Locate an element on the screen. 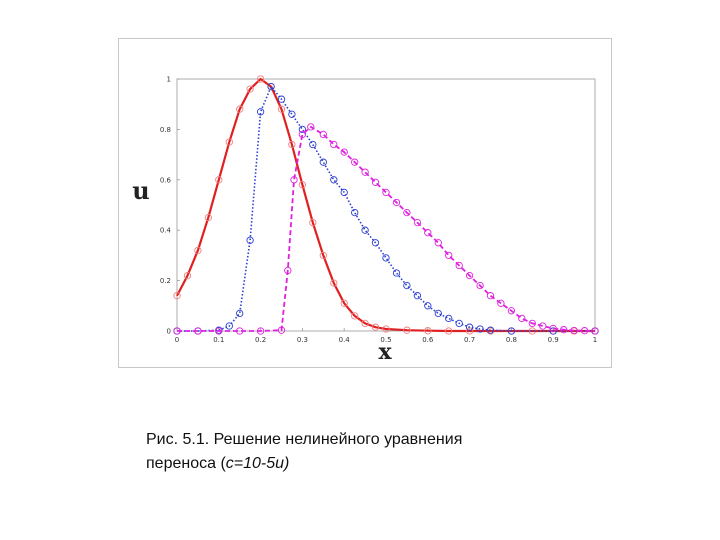 The width and height of the screenshot is (720, 540). y-tick-label: 0.6 is located at coordinates (166, 180).